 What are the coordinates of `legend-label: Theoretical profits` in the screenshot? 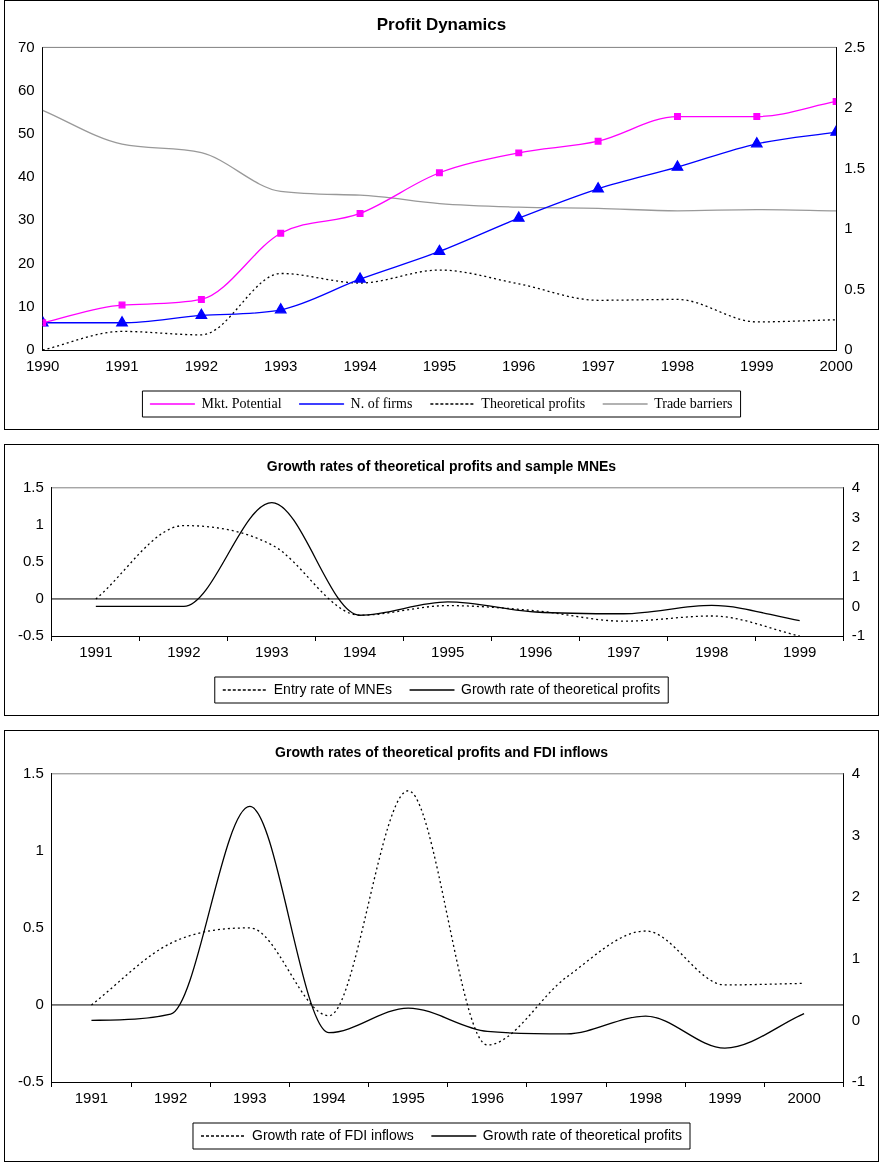 It's located at (533, 403).